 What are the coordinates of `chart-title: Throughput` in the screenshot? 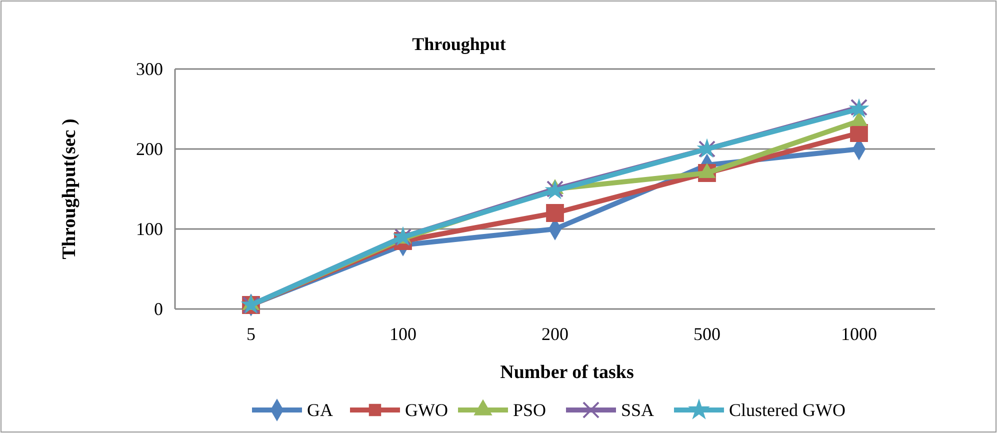 It's located at (459, 44).